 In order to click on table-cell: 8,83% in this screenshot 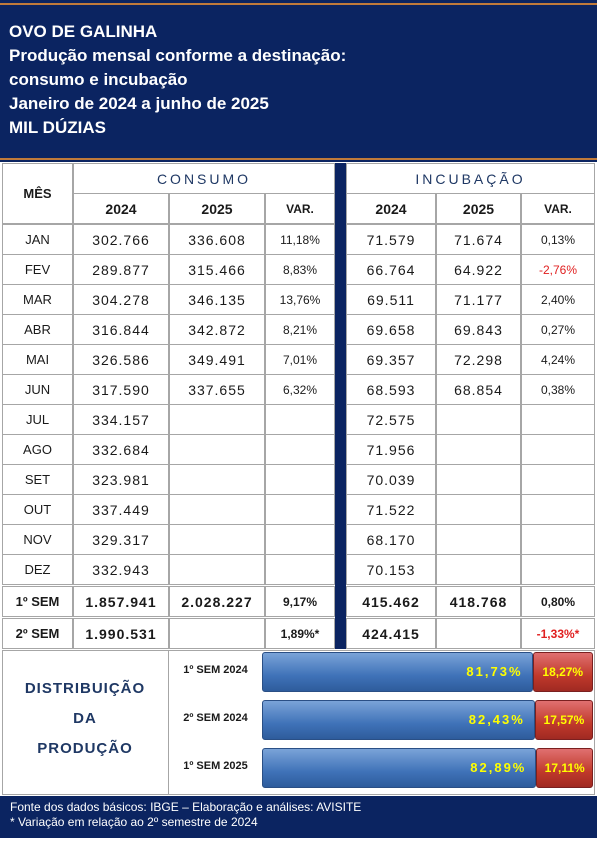, I will do `click(300, 269)`.